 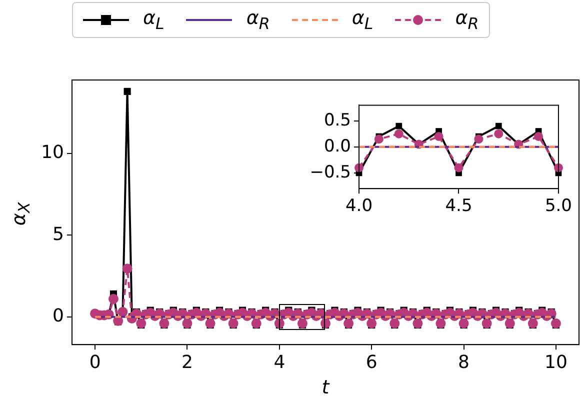 What do you see at coordinates (556, 363) in the screenshot?
I see `x-tick-label: 10` at bounding box center [556, 363].